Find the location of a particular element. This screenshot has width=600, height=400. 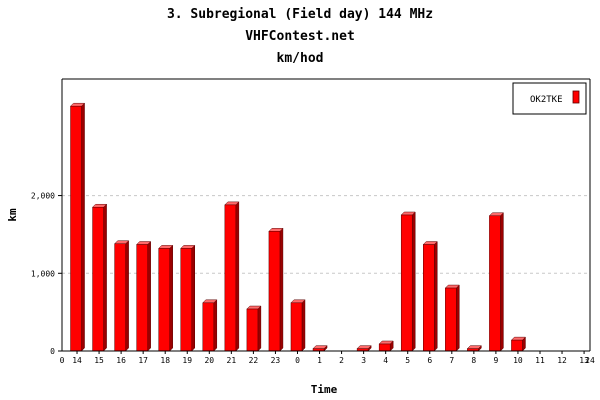

x-tick-label: 22 is located at coordinates (254, 360).